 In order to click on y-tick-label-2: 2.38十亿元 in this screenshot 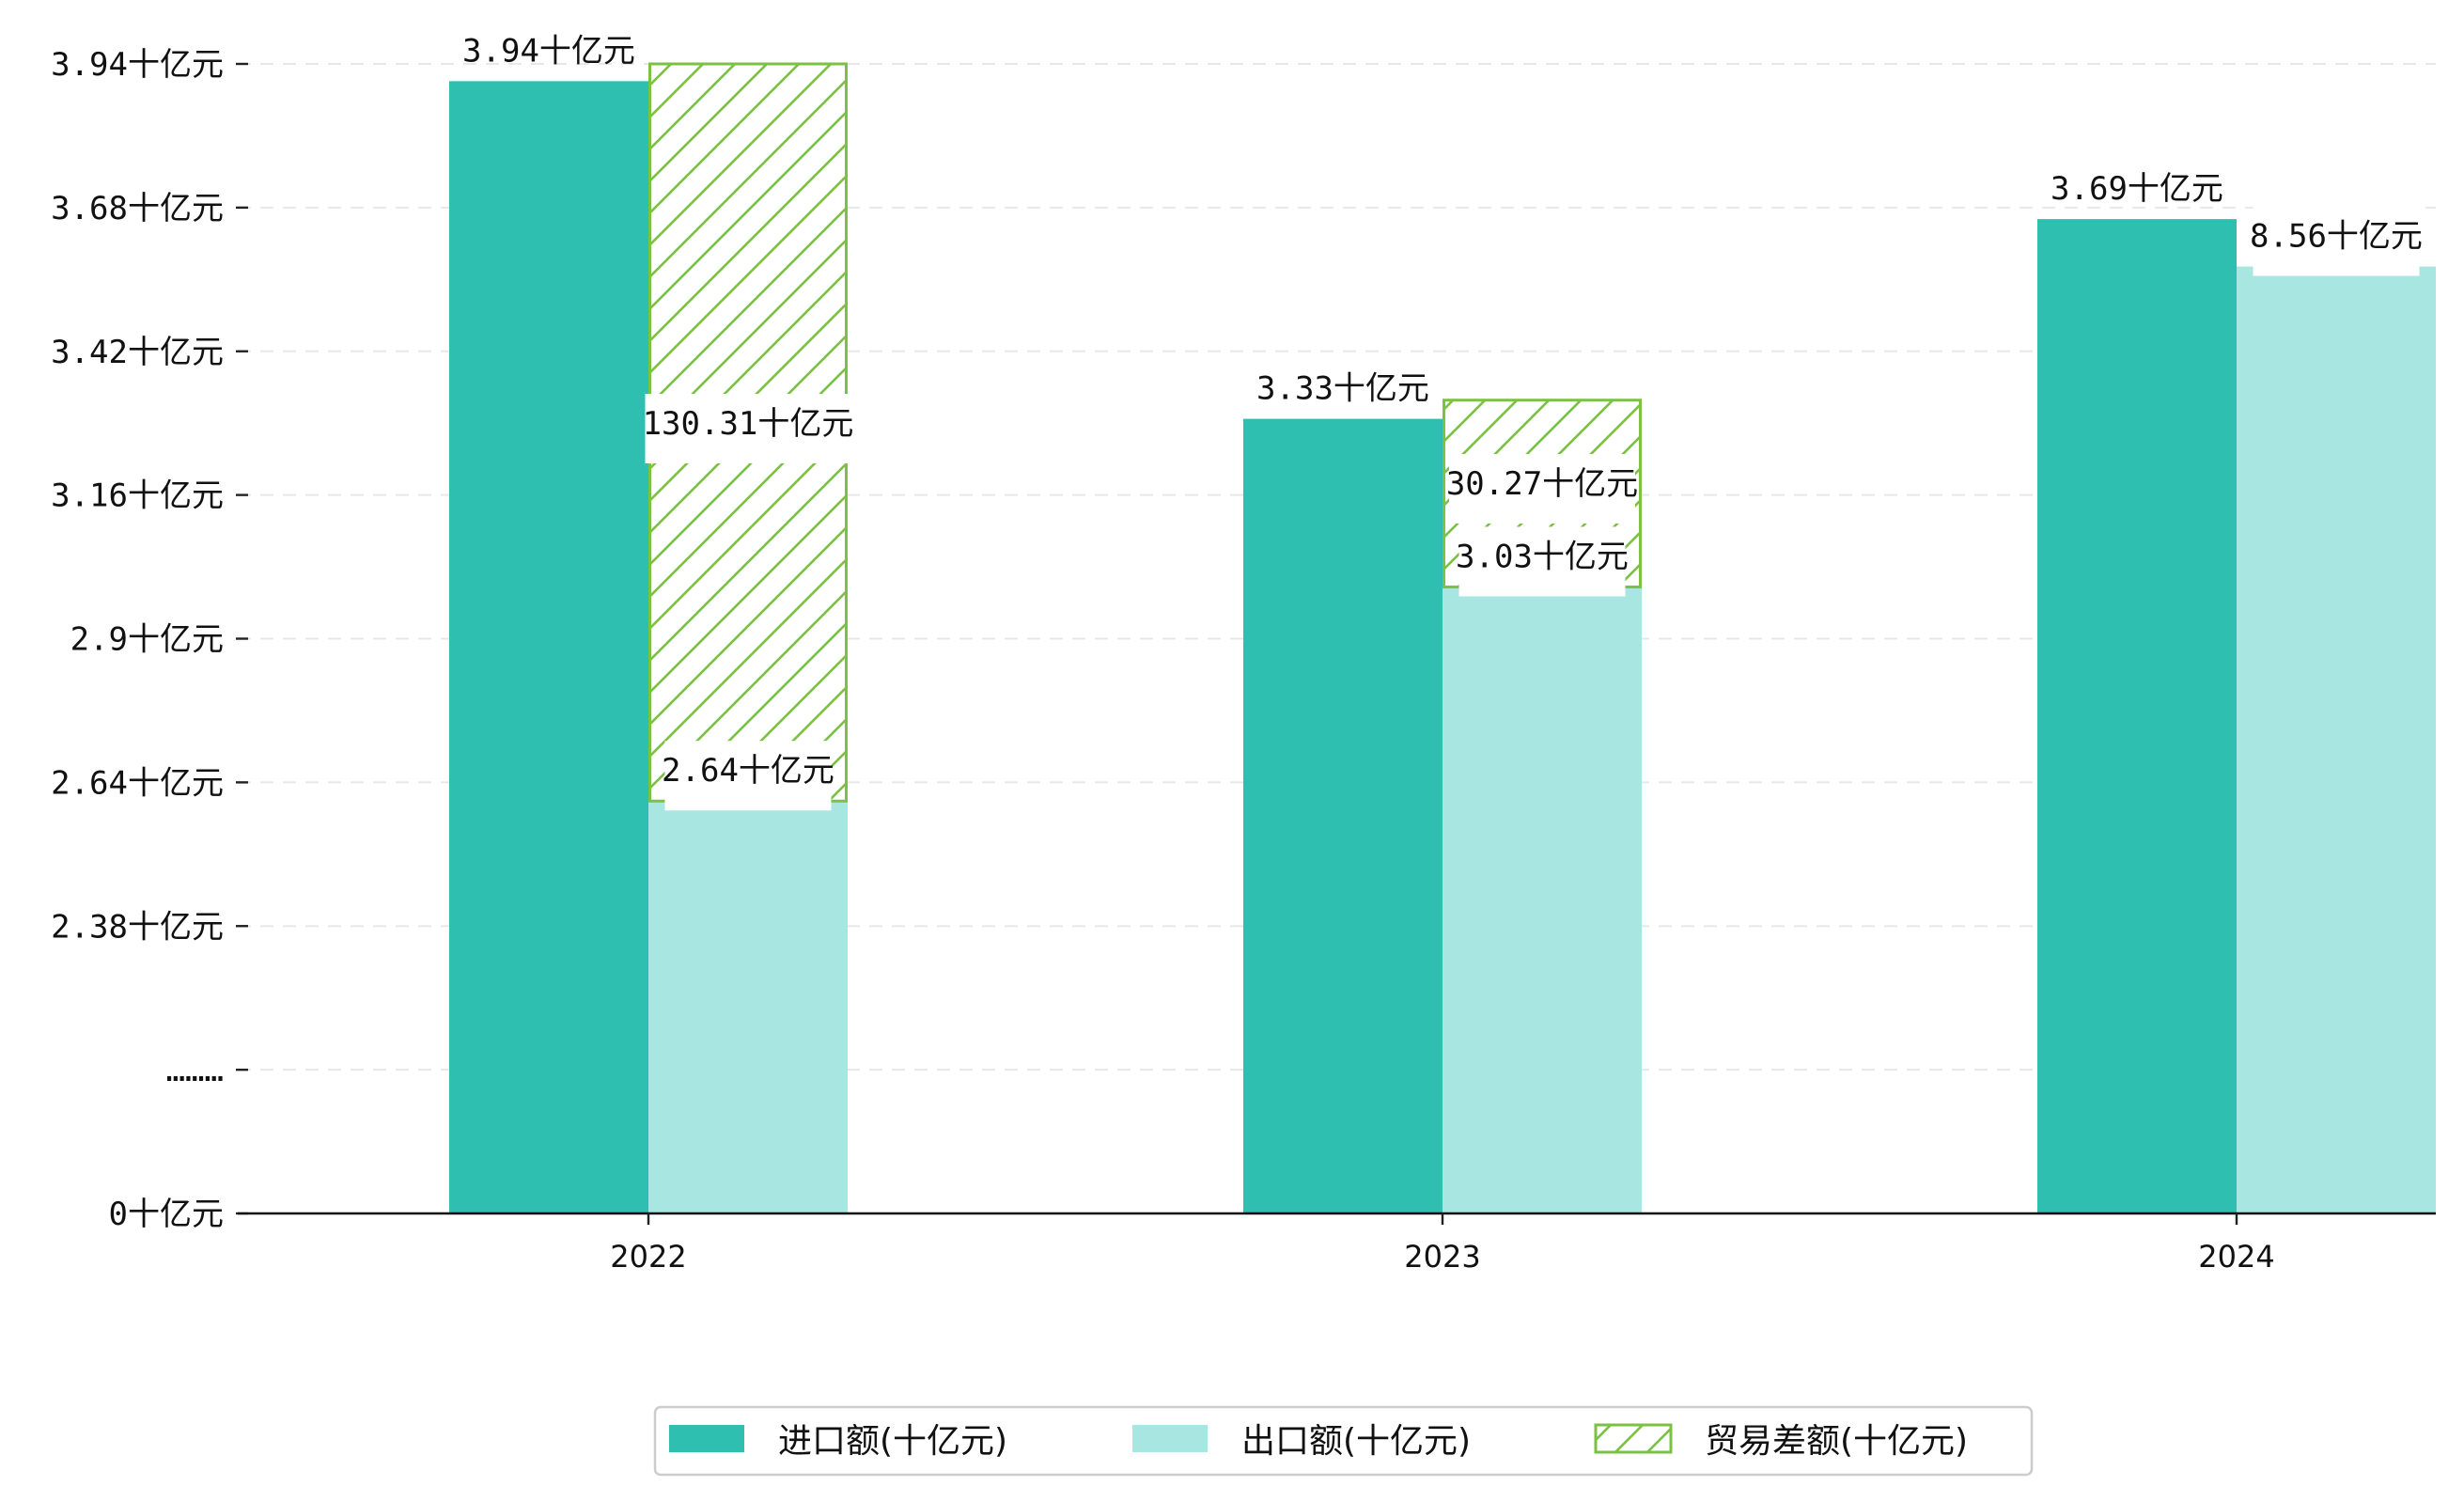, I will do `click(137, 927)`.